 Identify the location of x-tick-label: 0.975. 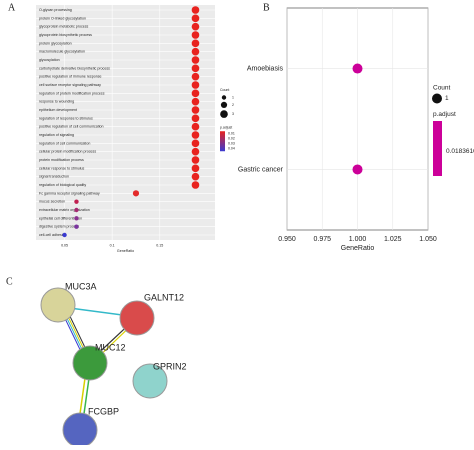
(322, 239).